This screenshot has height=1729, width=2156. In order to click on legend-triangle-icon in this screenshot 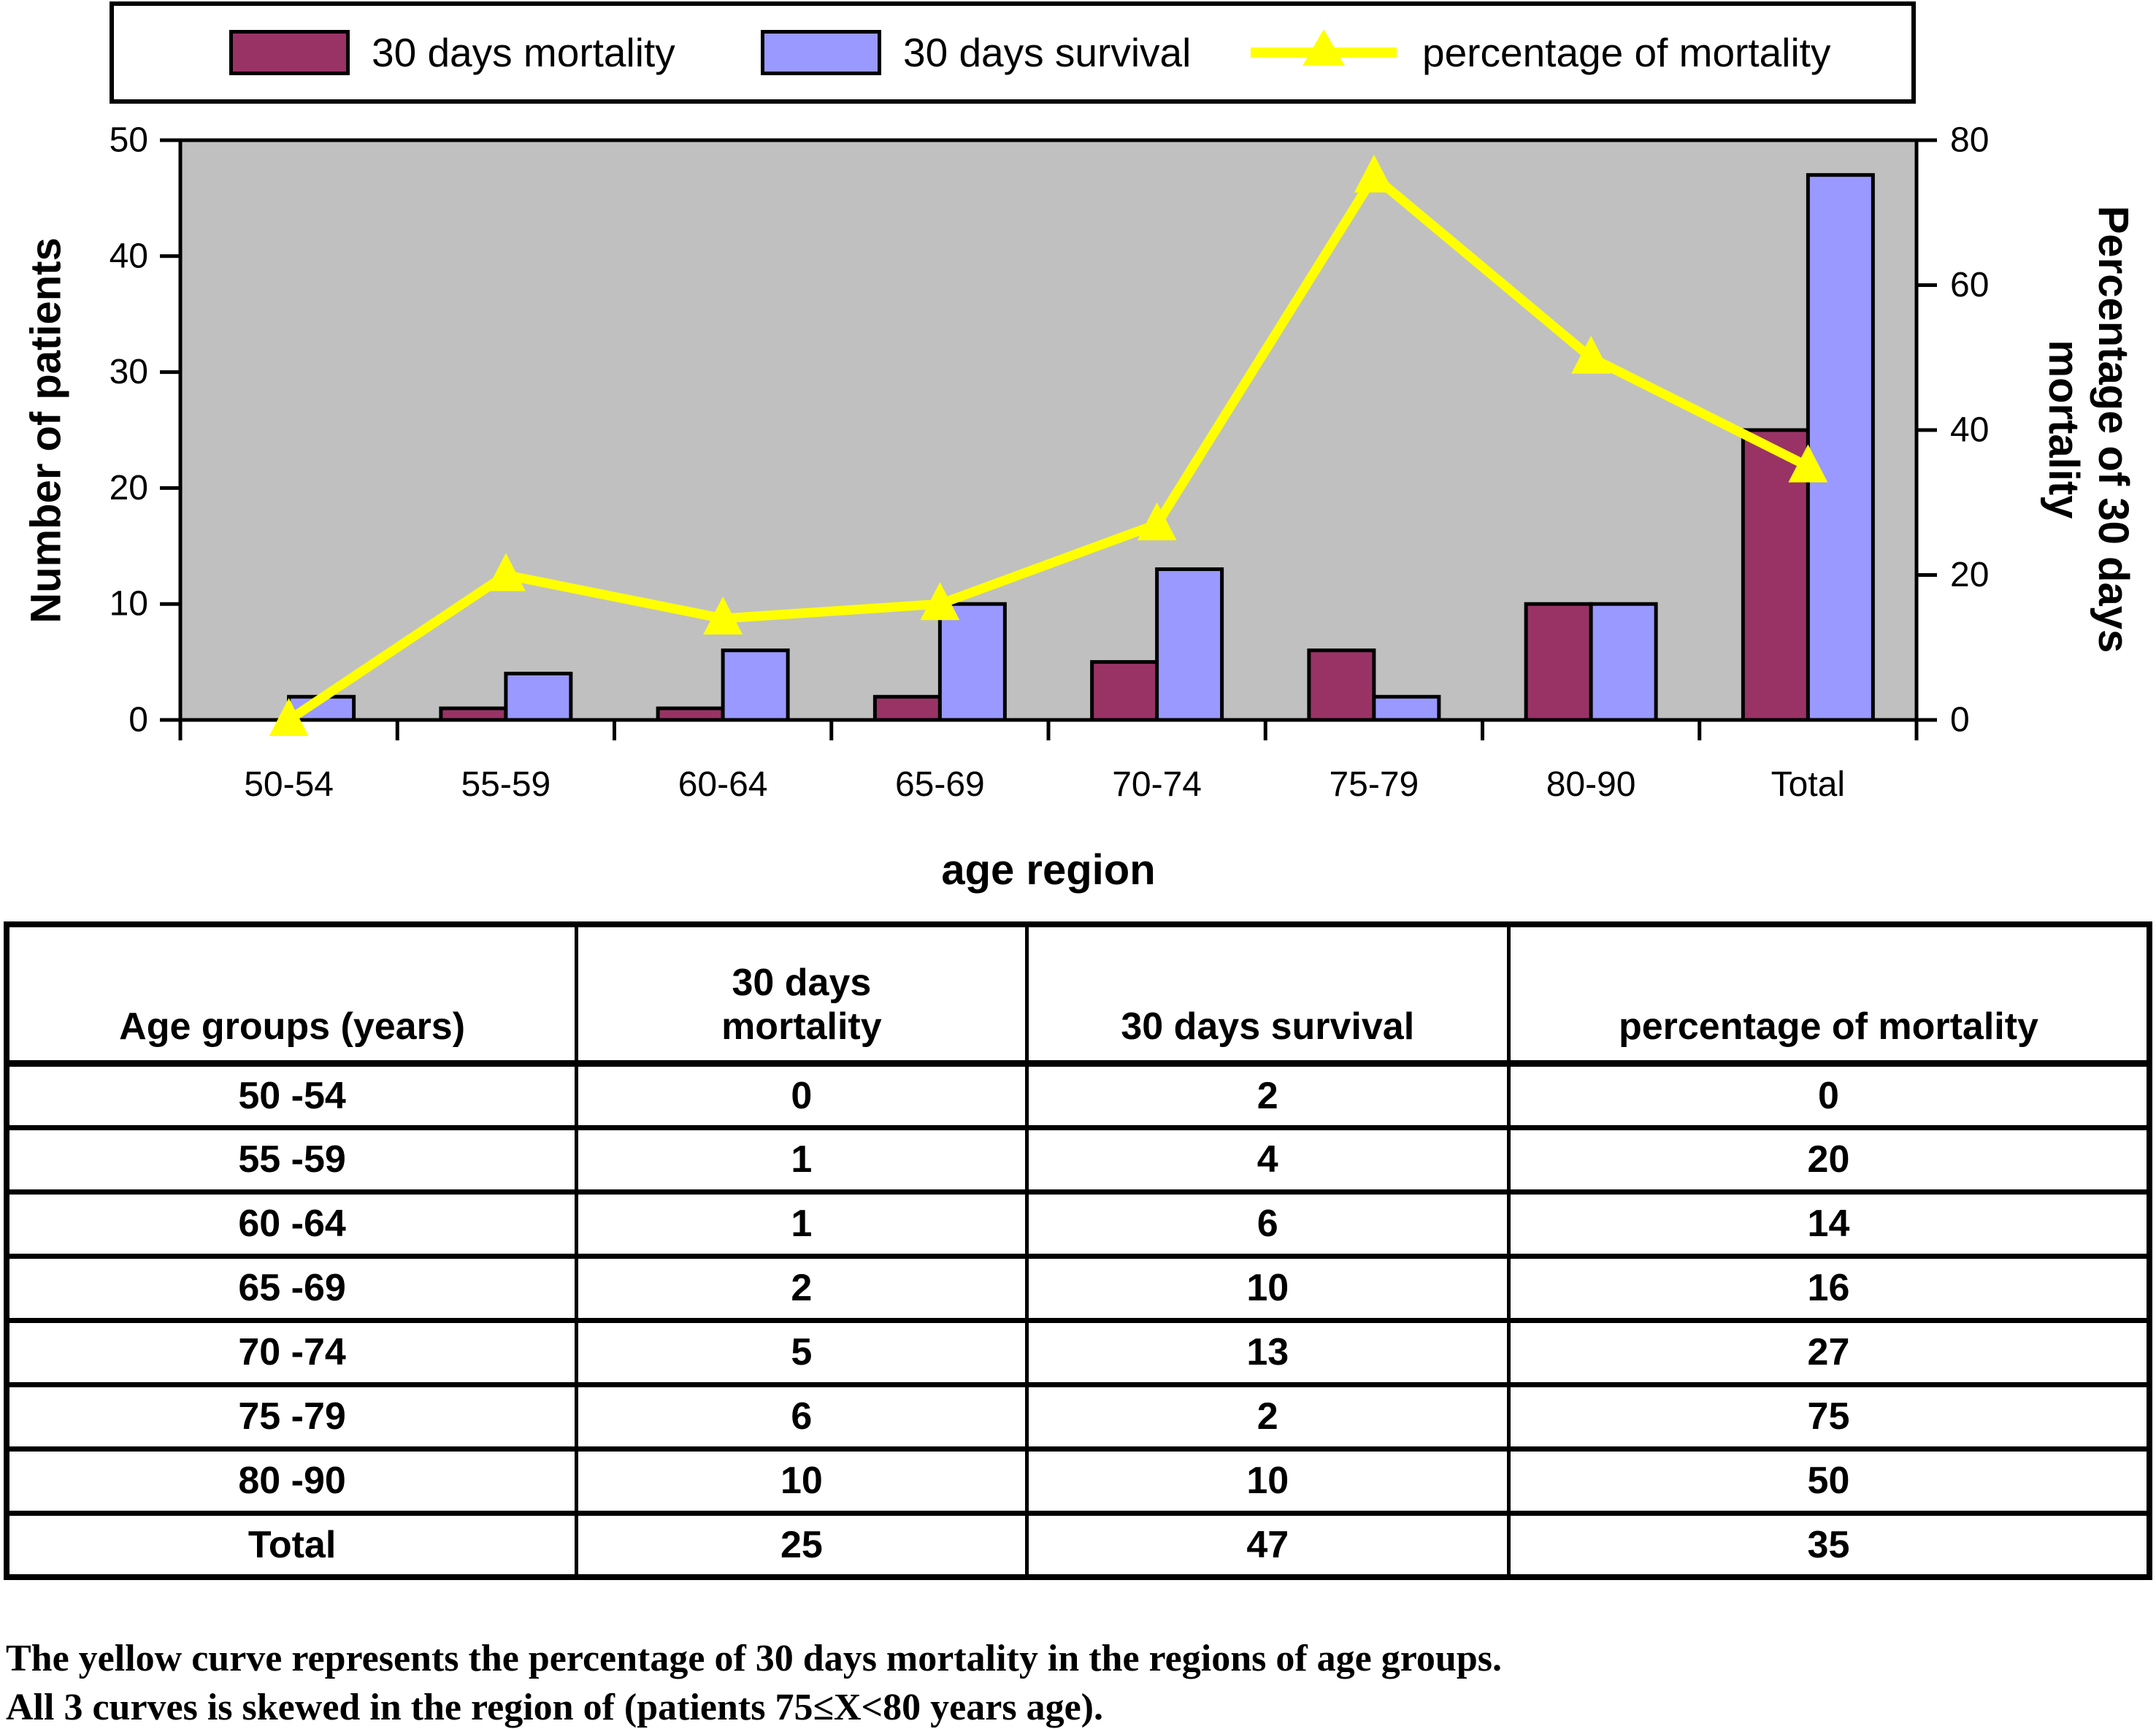, I will do `click(1324, 48)`.